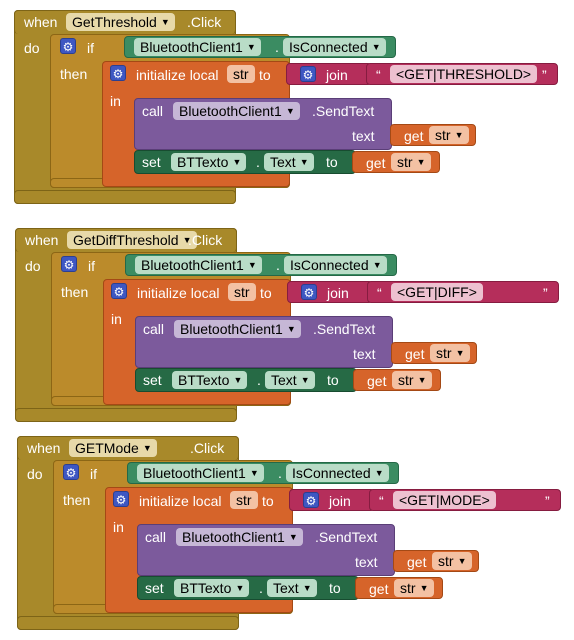  I want to click on text-value-field: <GET|DIFF>, so click(437, 292).